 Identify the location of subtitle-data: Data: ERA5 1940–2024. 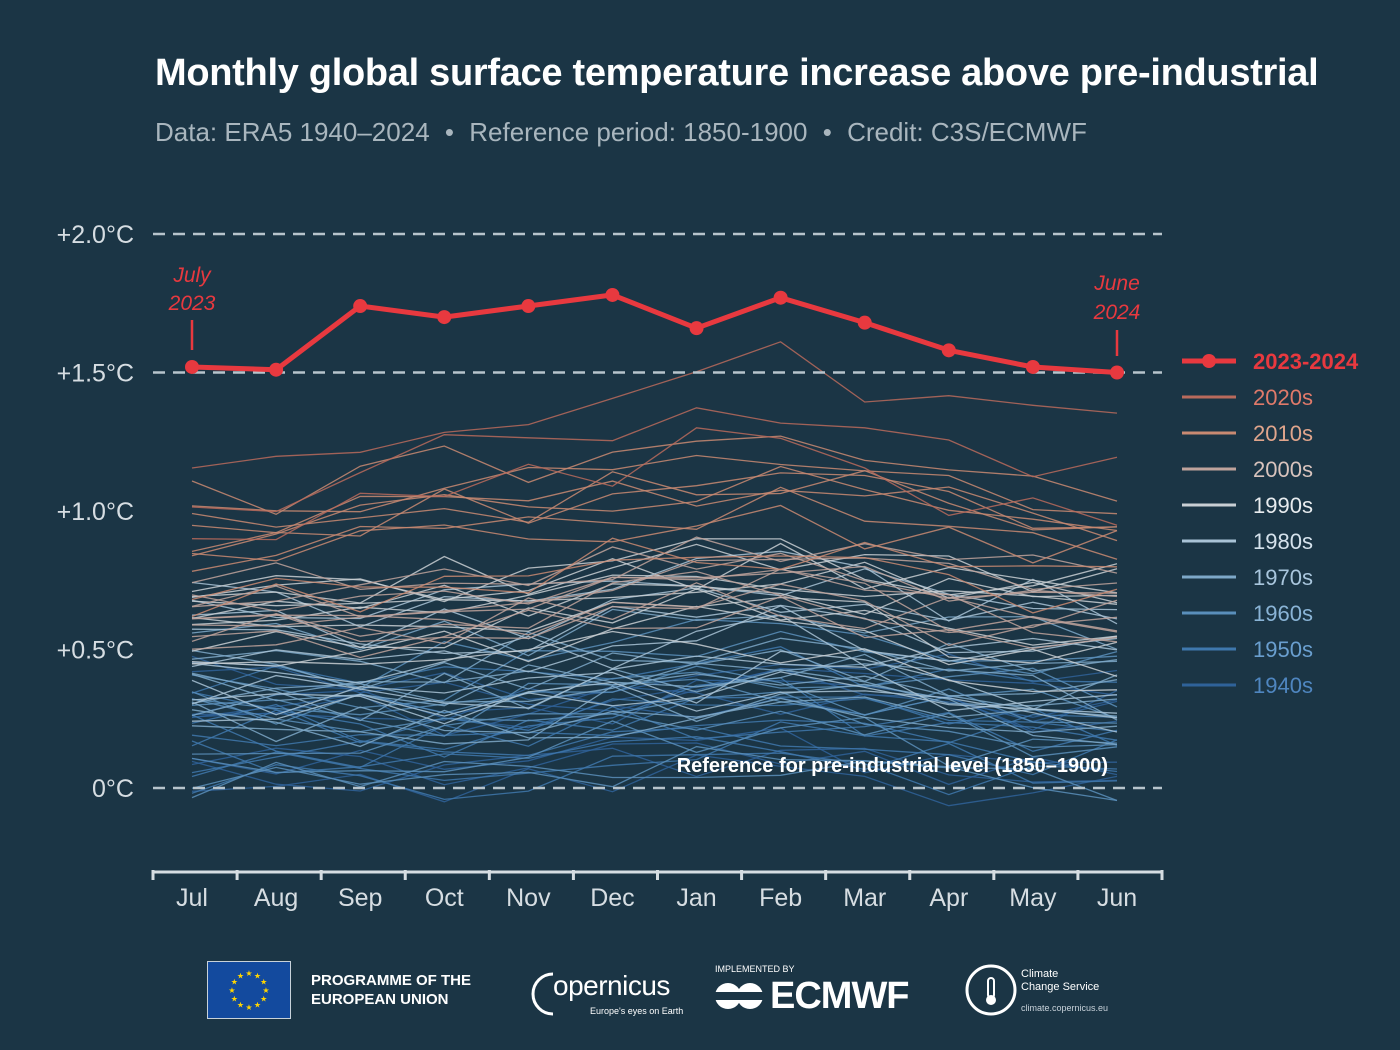
(292, 132).